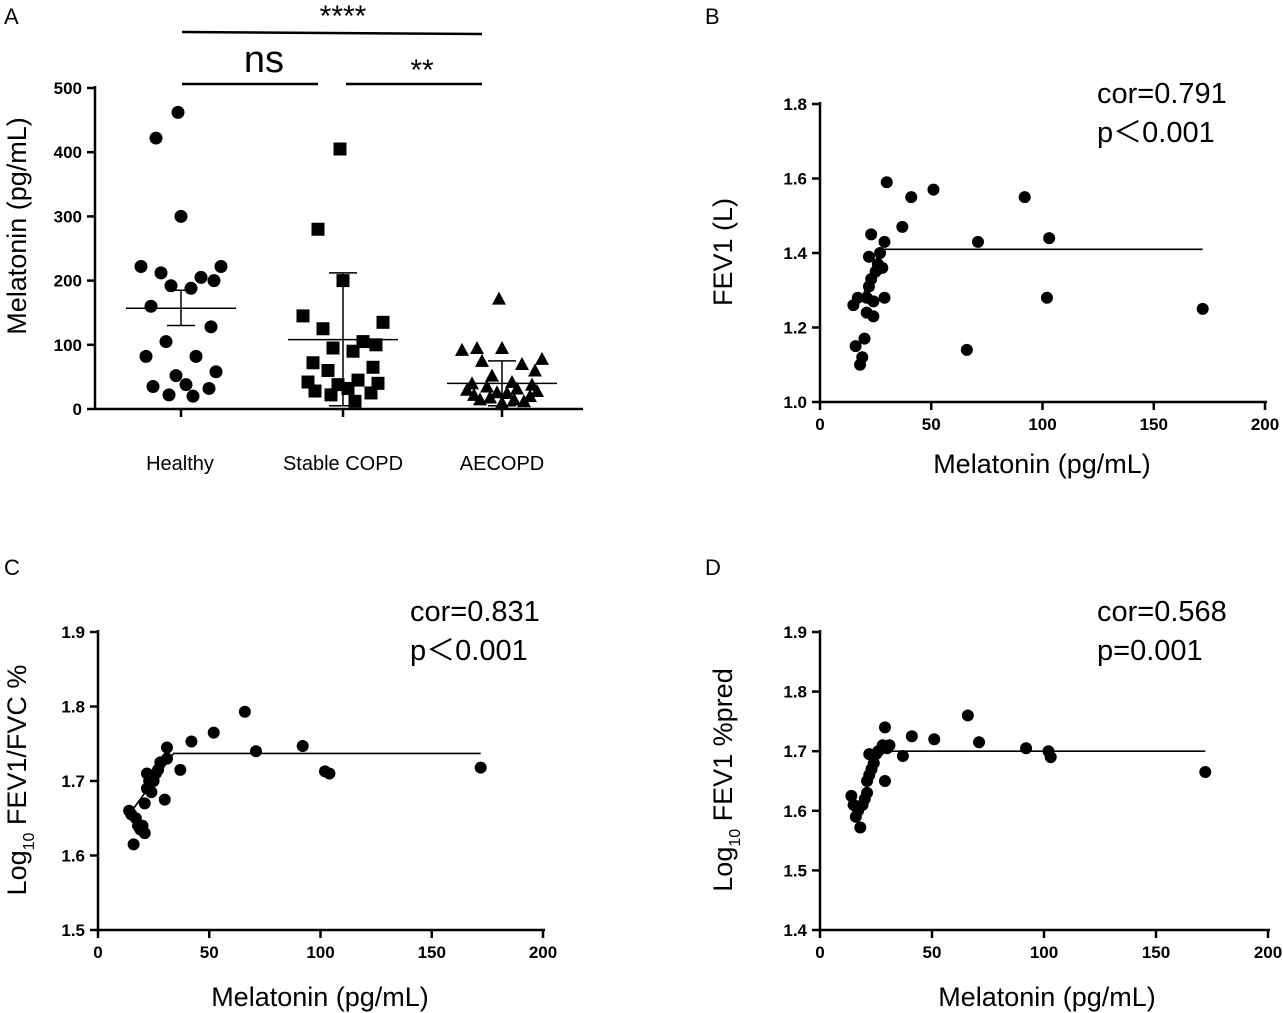 The image size is (1283, 1013). I want to click on panel-b-xtick-label: 0, so click(819, 424).